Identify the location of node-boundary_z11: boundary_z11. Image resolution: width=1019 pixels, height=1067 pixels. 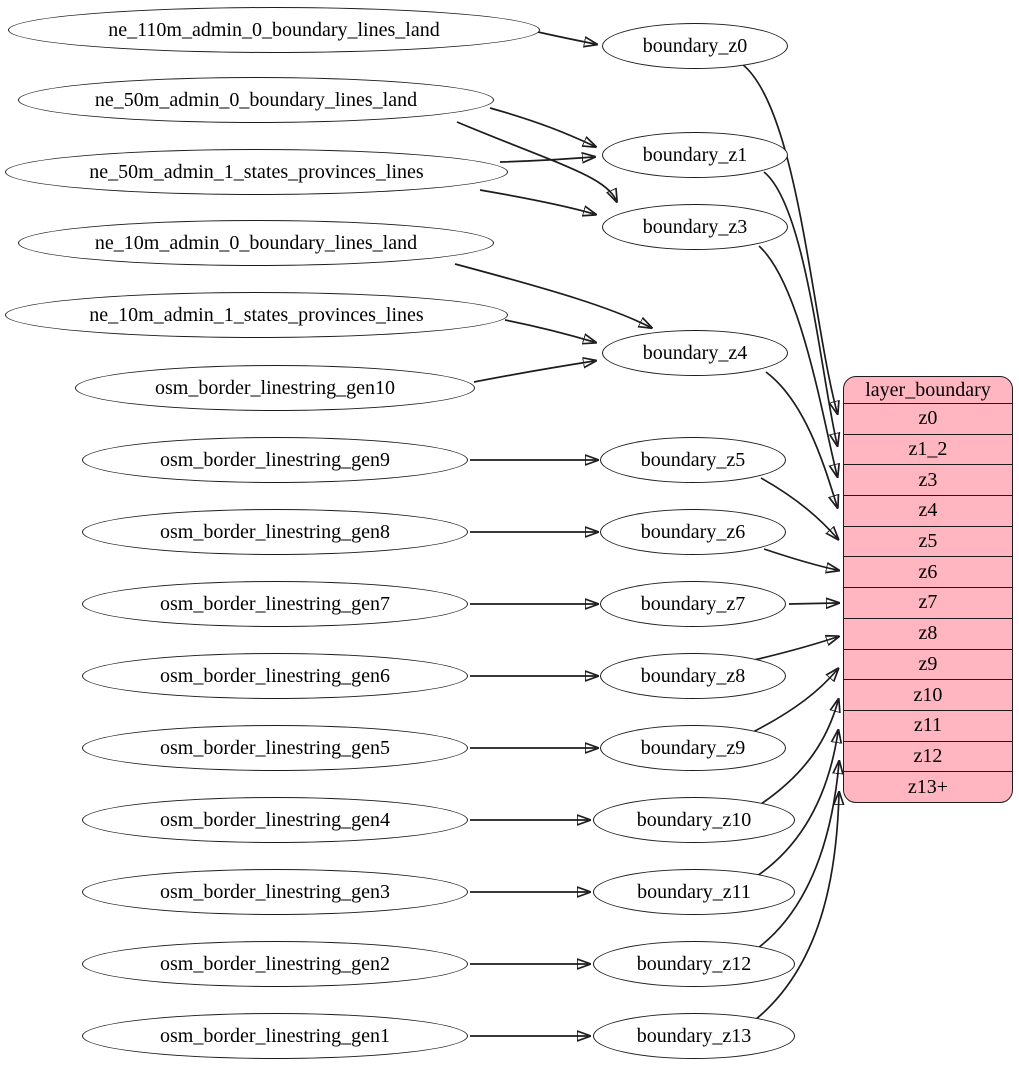
(694, 892).